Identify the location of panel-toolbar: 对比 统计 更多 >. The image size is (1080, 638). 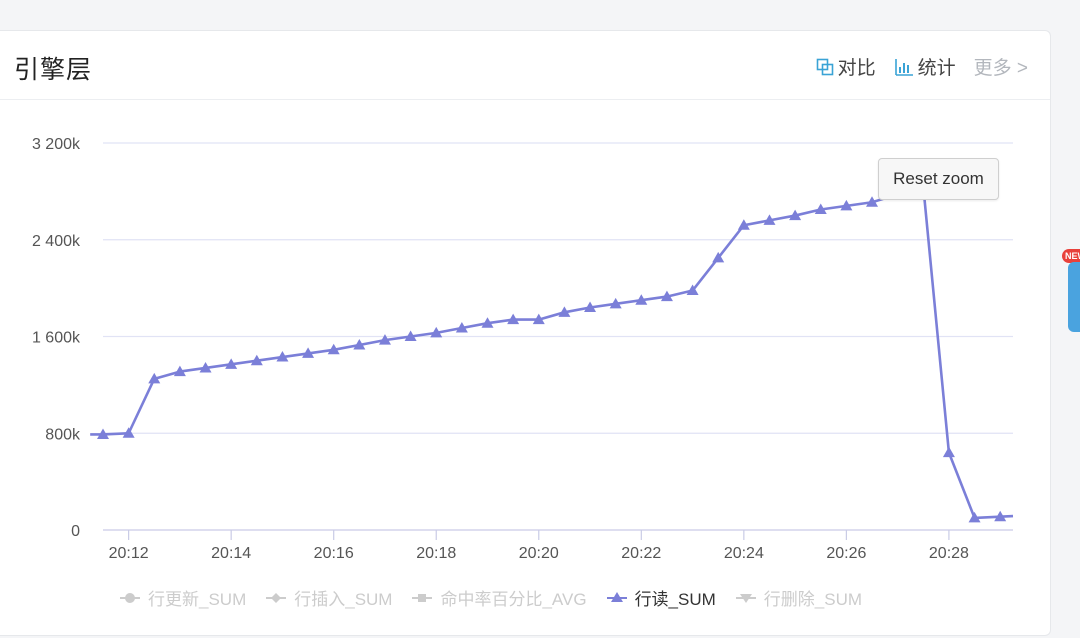
(913, 66).